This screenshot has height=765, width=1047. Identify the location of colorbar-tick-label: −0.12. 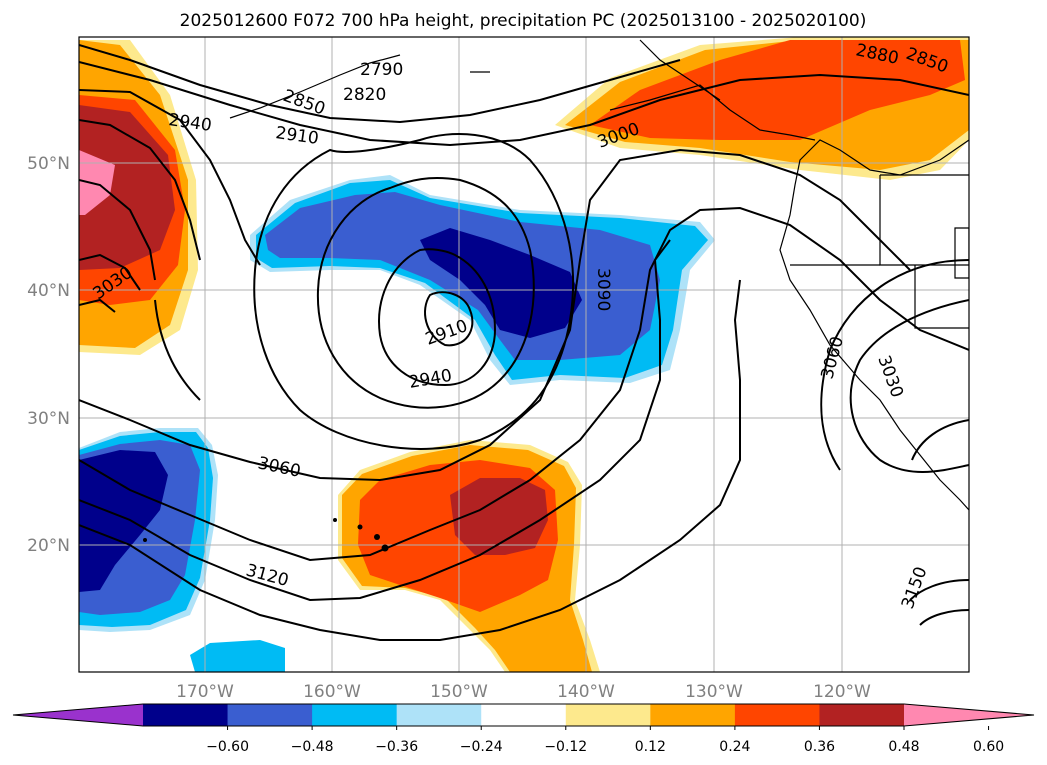
(565, 747).